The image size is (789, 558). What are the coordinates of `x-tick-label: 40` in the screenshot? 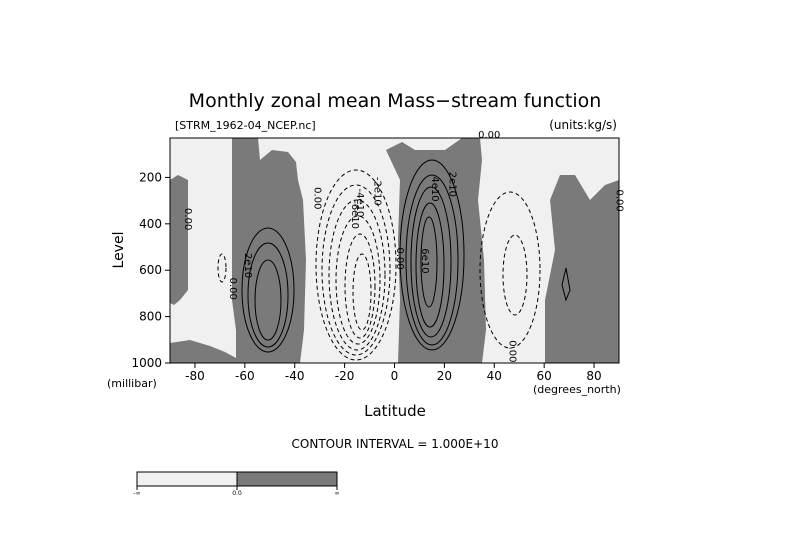 It's located at (494, 376).